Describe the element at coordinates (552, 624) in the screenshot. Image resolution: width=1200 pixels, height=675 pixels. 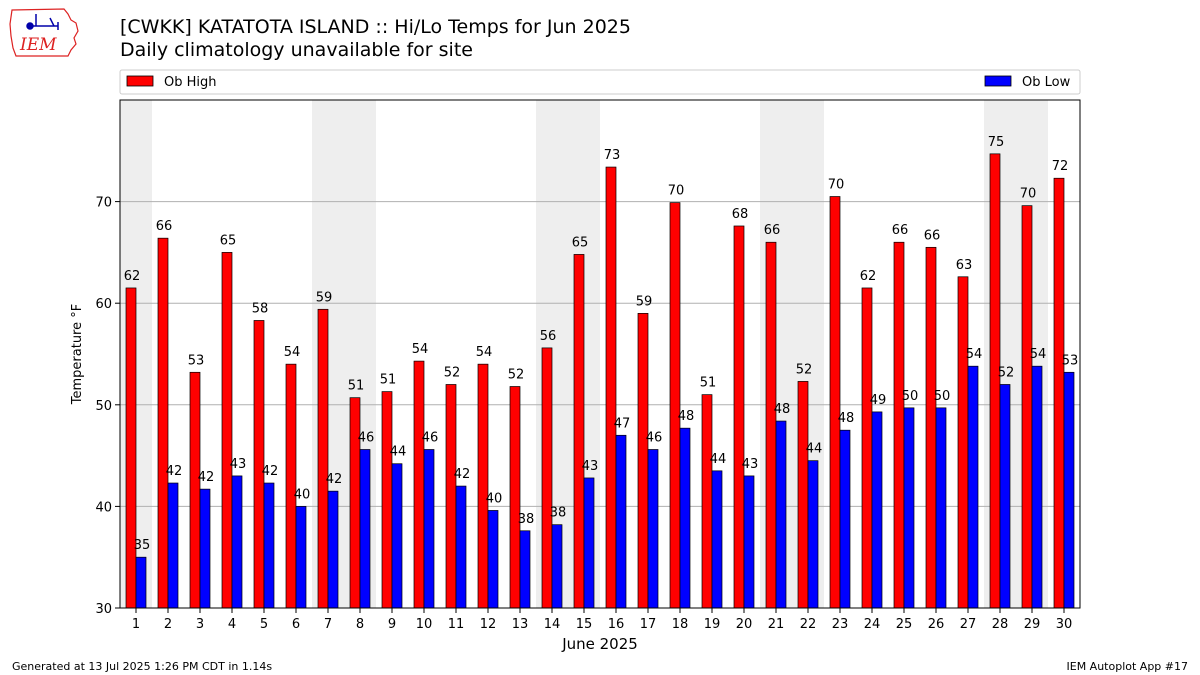
I see `x-tick-label: 14` at that location.